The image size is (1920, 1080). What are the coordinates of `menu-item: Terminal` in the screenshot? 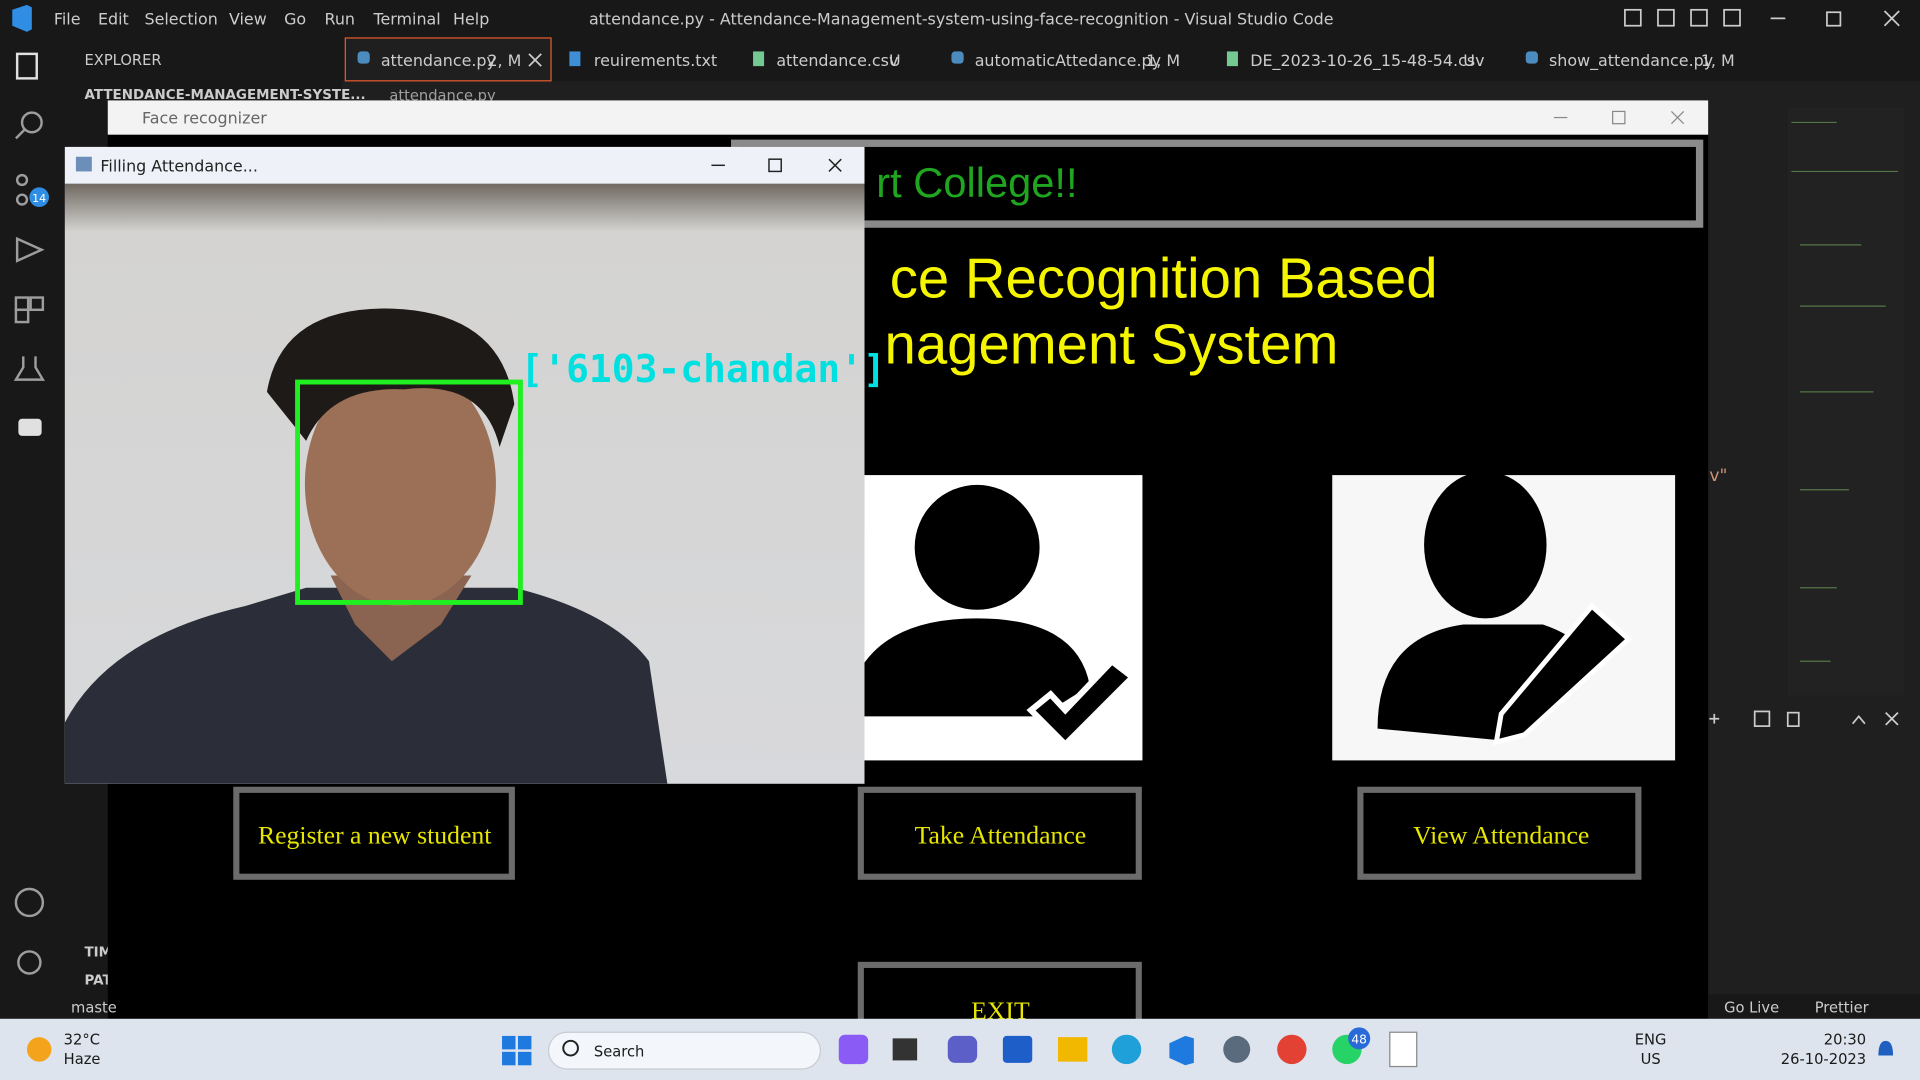 It's located at (406, 18).